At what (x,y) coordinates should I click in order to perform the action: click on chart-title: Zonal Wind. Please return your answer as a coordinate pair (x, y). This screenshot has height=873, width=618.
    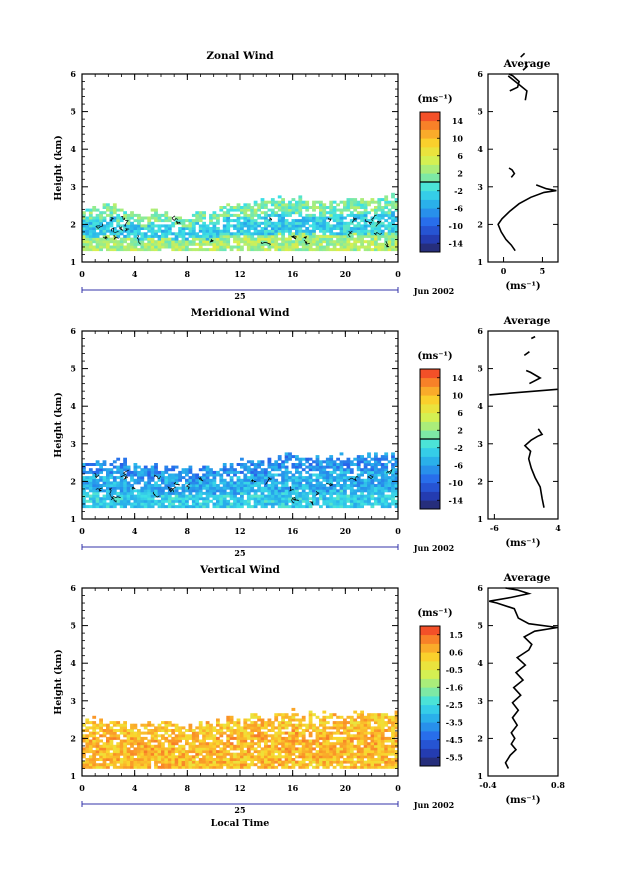
    Looking at the image, I should click on (240, 56).